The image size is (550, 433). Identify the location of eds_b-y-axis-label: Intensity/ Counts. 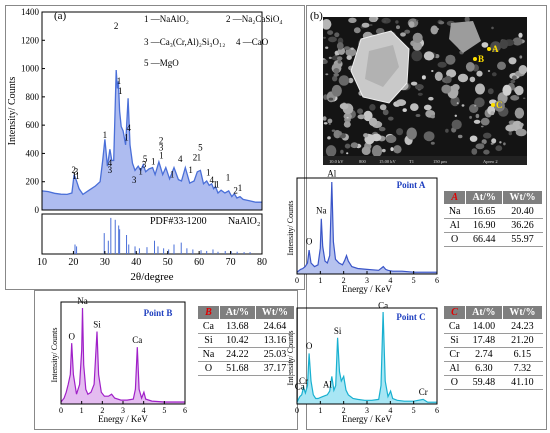
(54, 355).